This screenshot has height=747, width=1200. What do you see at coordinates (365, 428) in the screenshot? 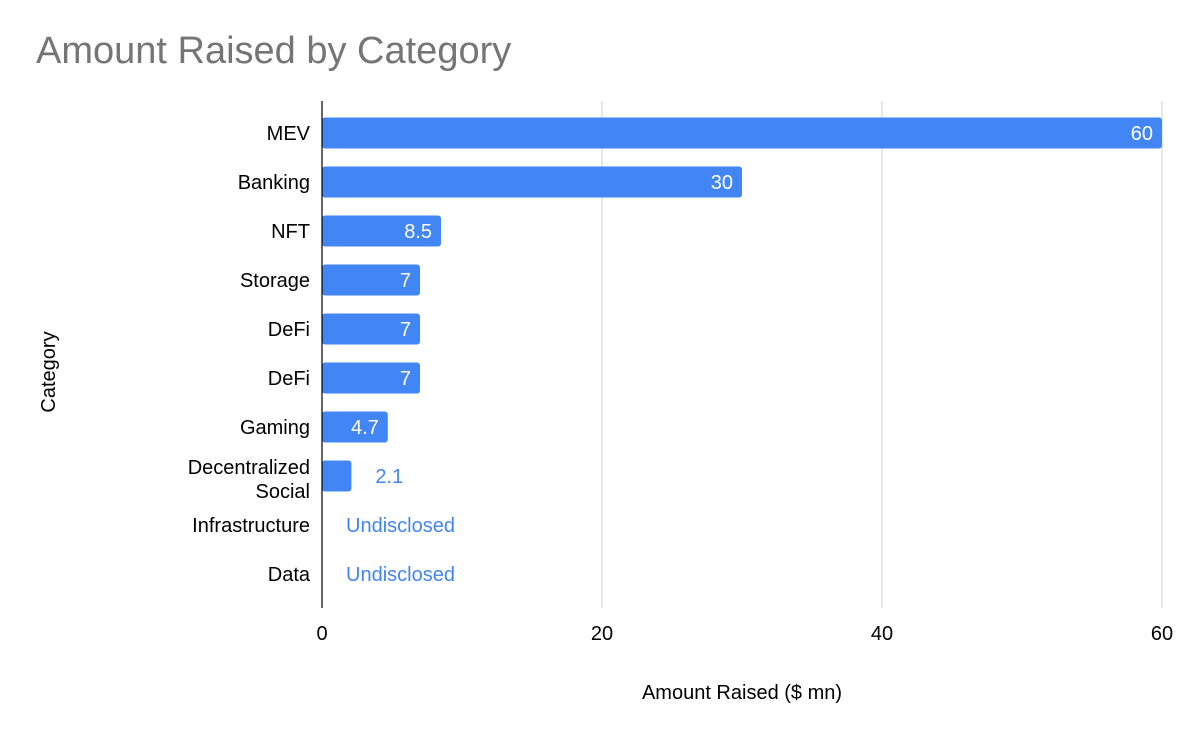
I see `data-label: 4.7` at bounding box center [365, 428].